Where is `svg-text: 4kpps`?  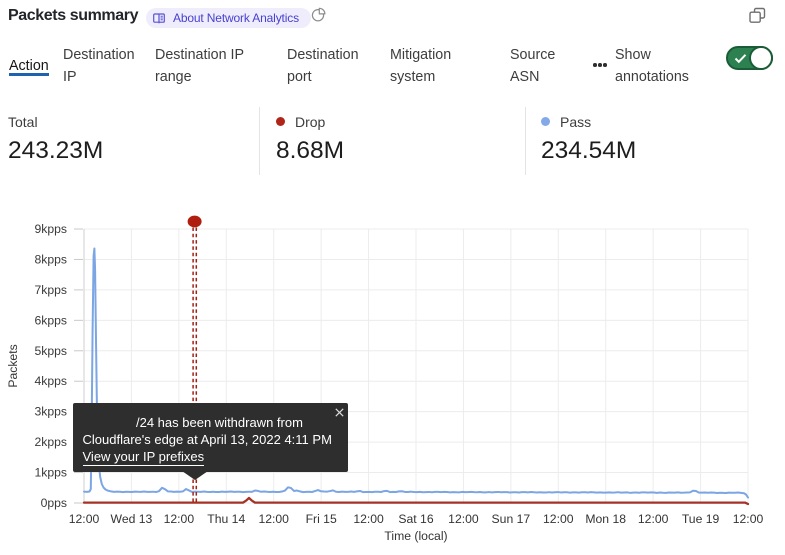 svg-text: 4kpps is located at coordinates (50, 381).